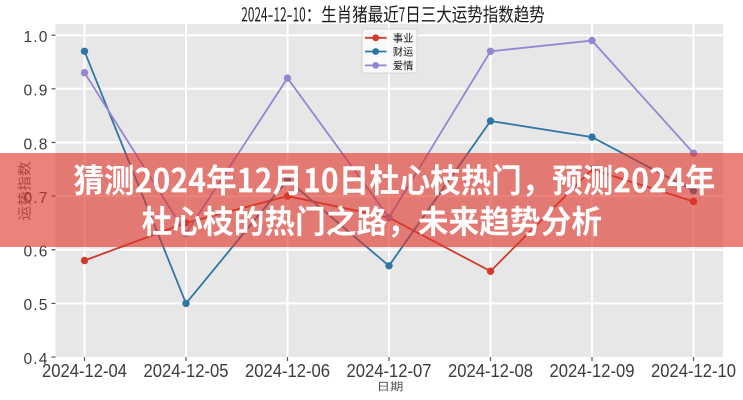 This screenshot has height=400, width=743. I want to click on svg-text: 2024-12-09, so click(592, 370).